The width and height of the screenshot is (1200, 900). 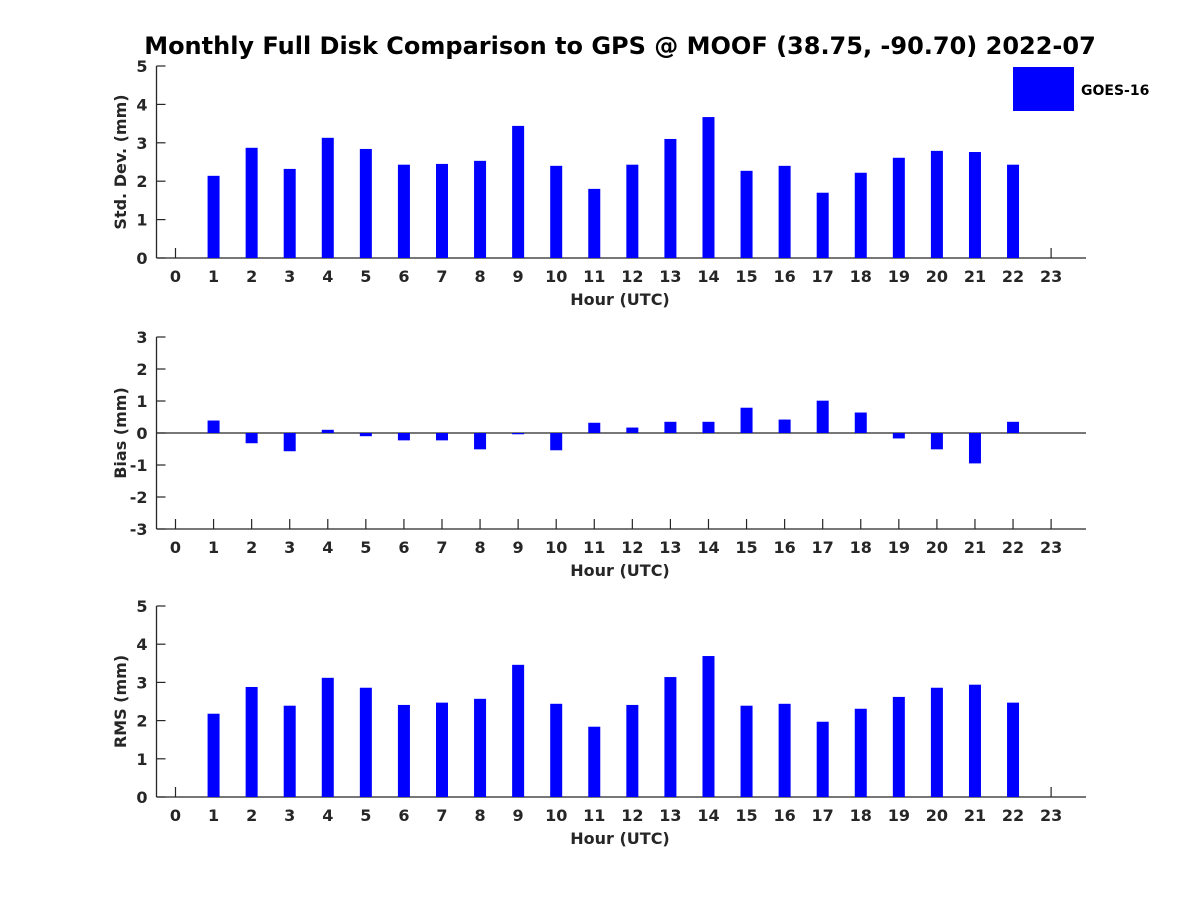 I want to click on y-tick-label: 0, so click(x=141, y=258).